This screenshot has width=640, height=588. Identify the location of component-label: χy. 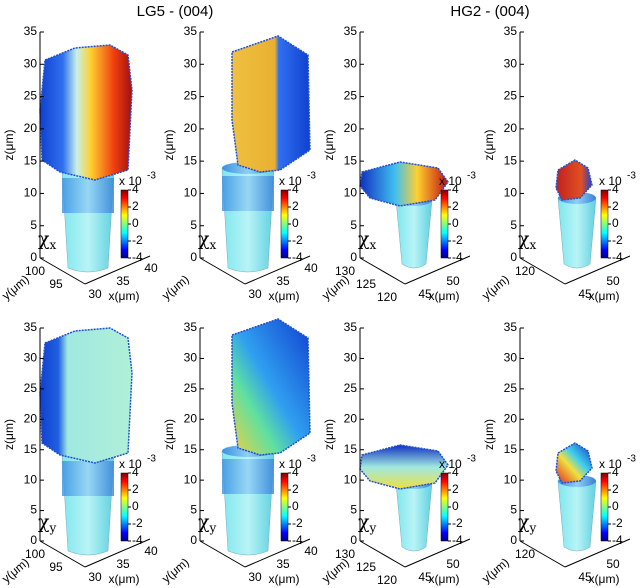
(367, 523).